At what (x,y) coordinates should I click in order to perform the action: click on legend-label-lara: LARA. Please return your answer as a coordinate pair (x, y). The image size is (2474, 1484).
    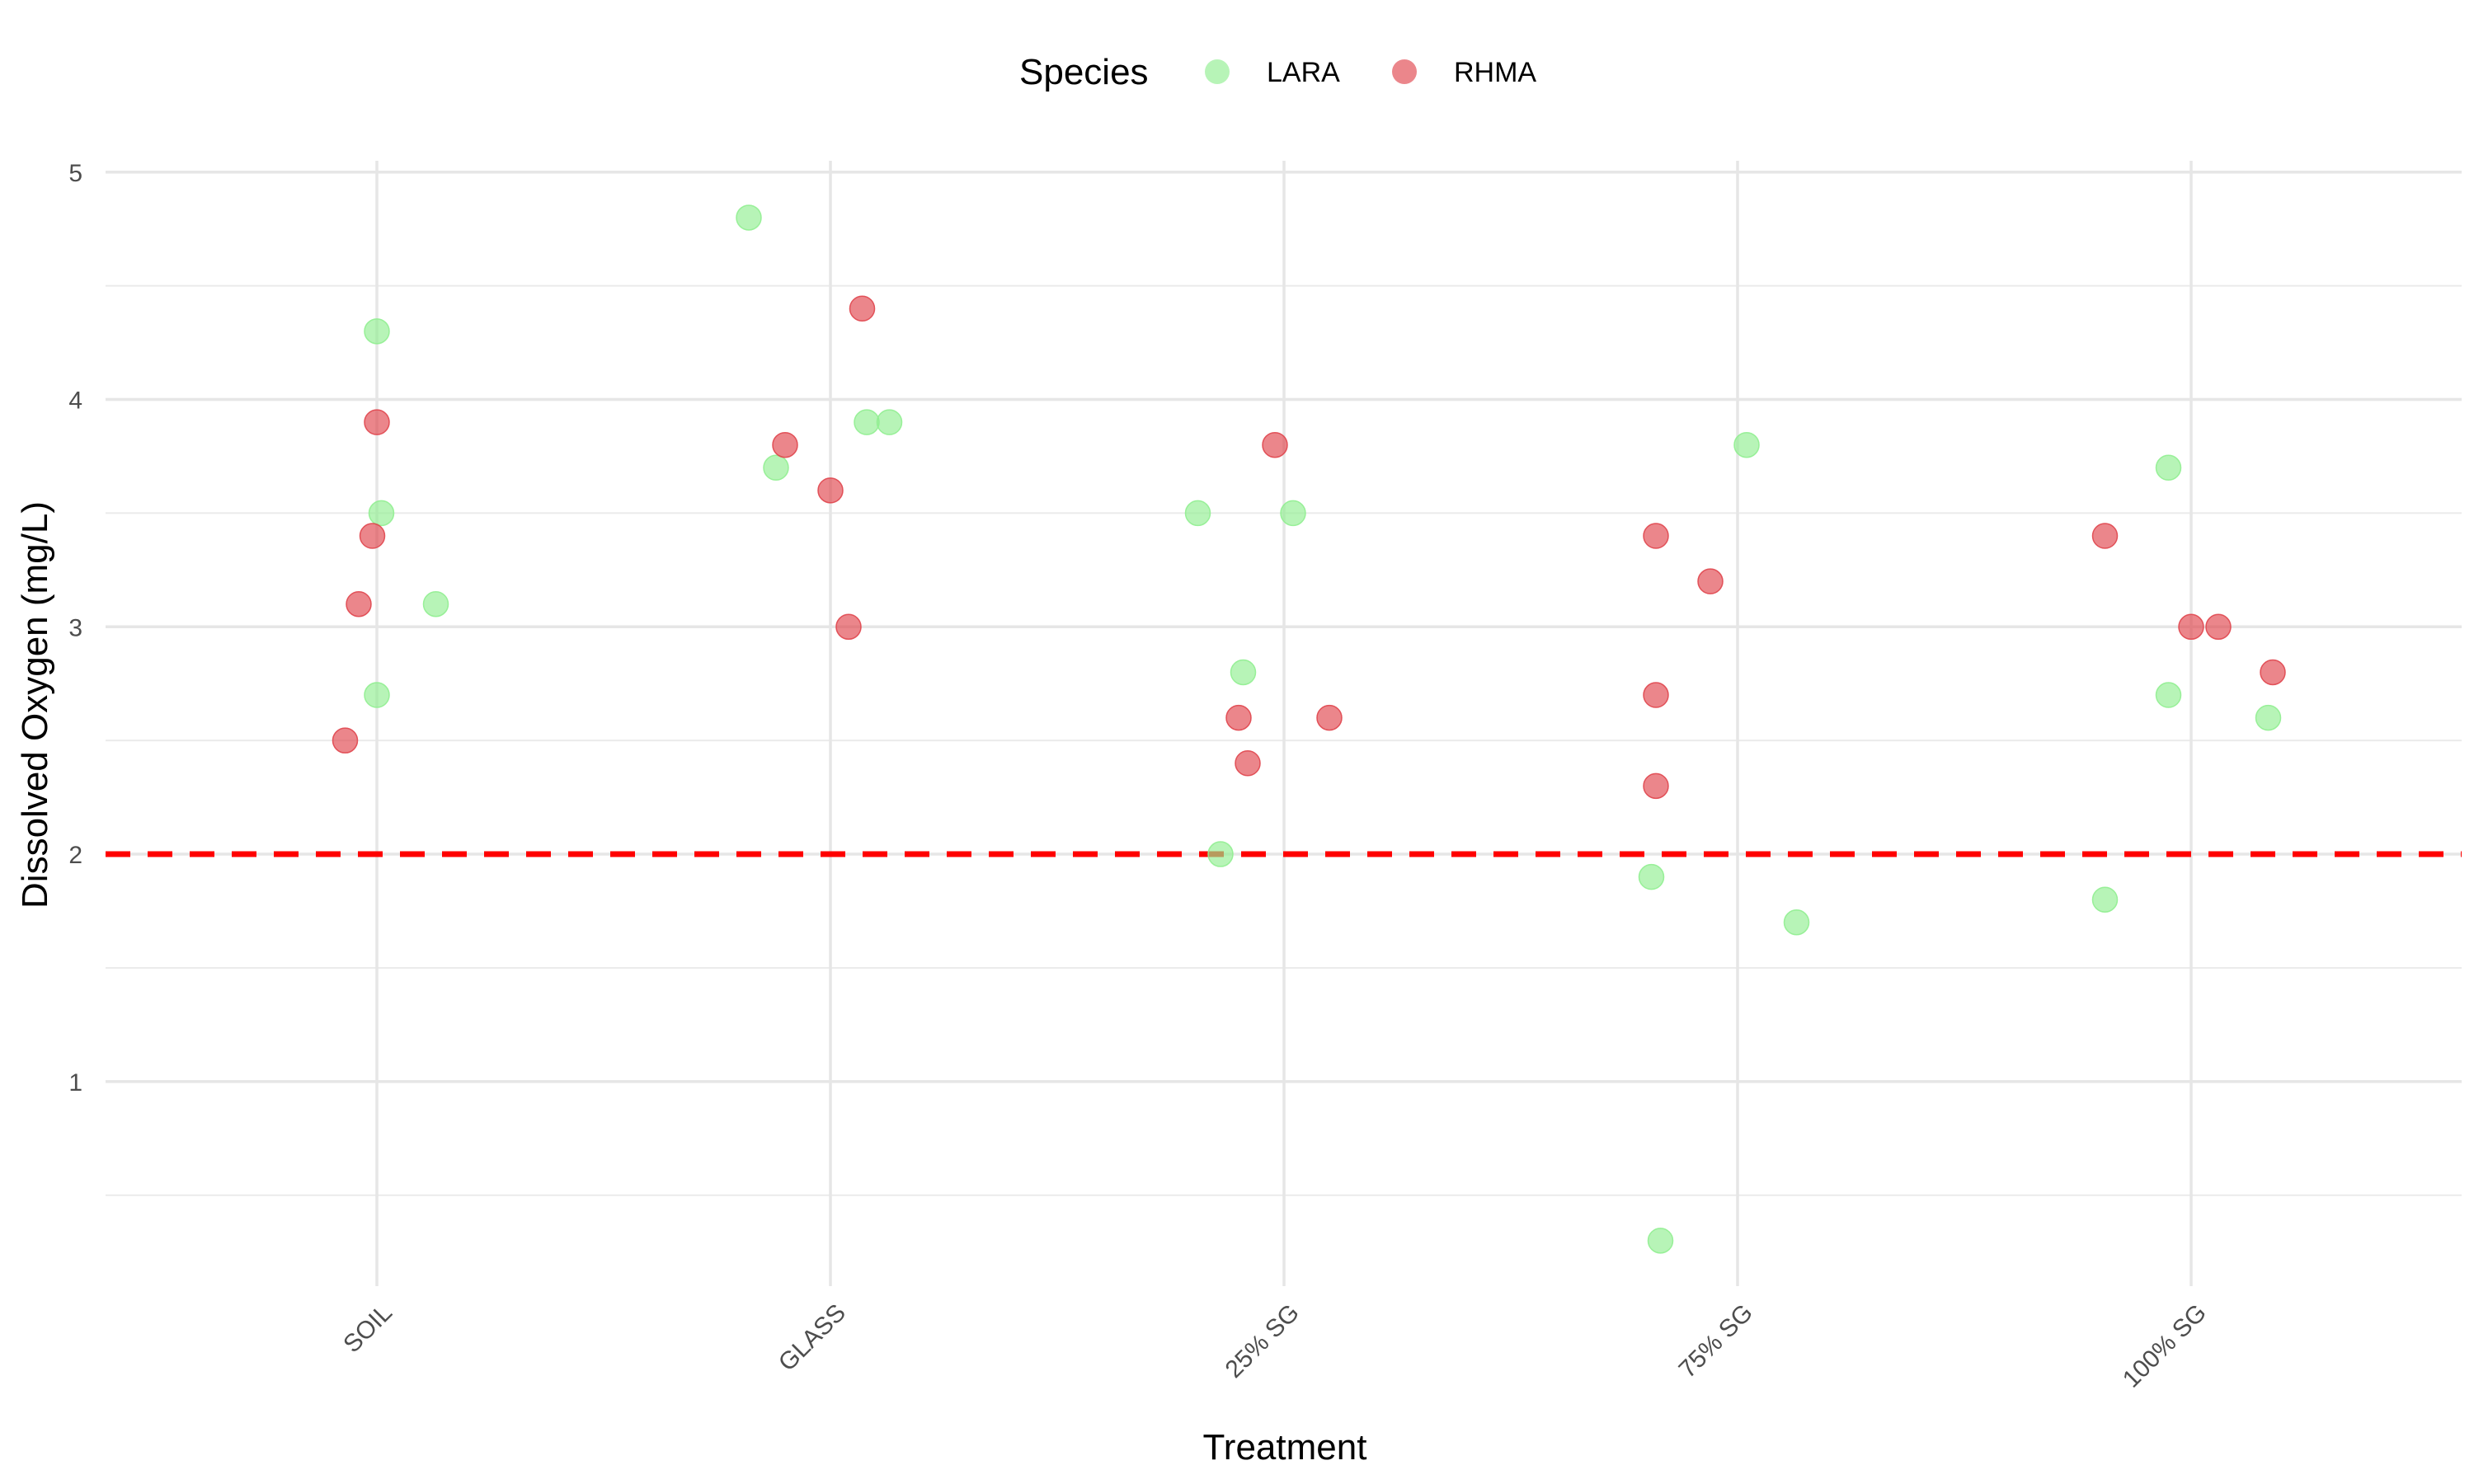
    Looking at the image, I should click on (1303, 72).